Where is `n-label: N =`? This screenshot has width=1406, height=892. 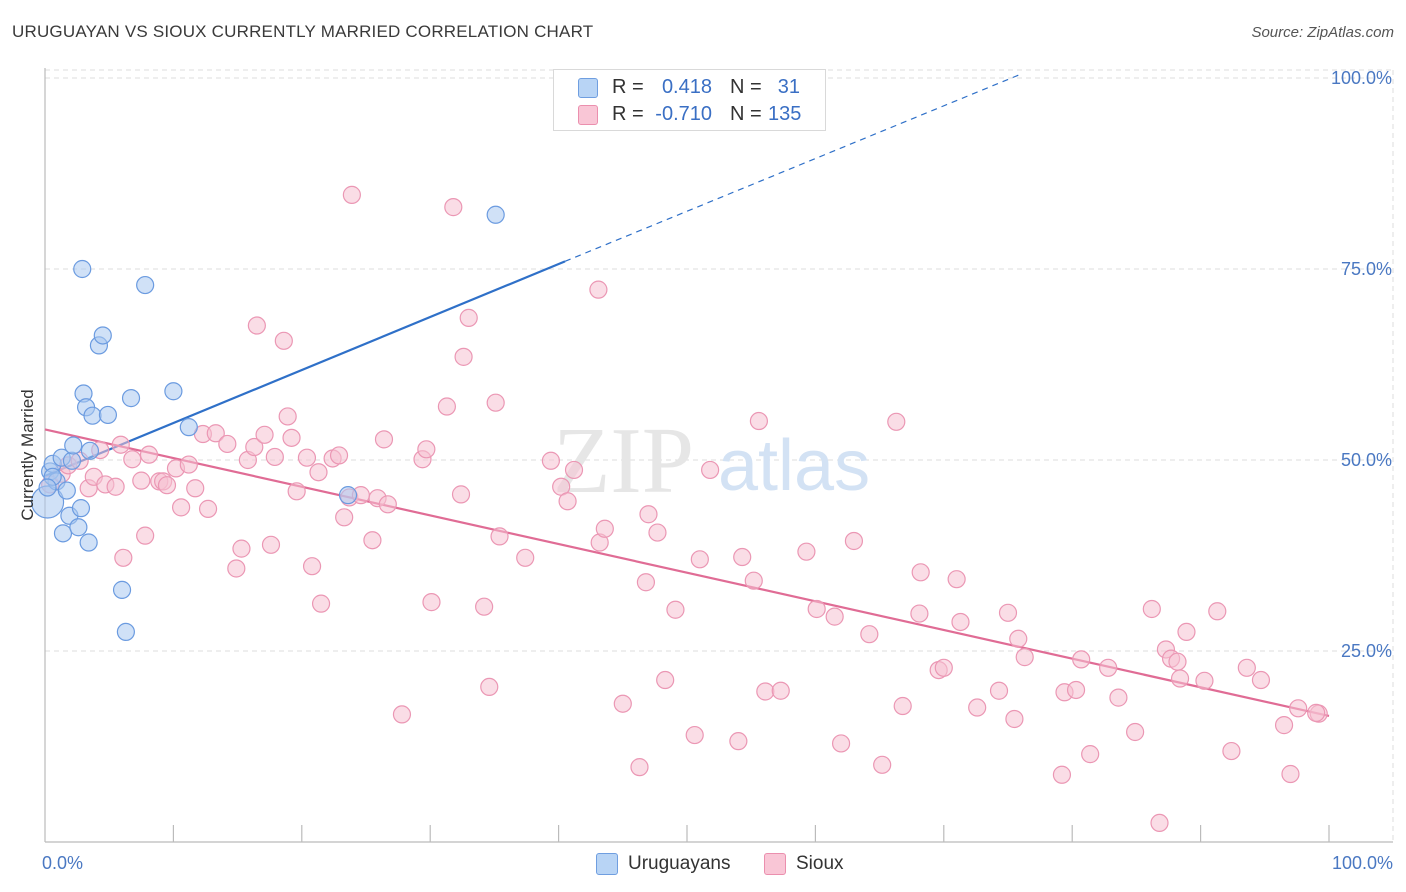
n-label: N = is located at coordinates (746, 87).